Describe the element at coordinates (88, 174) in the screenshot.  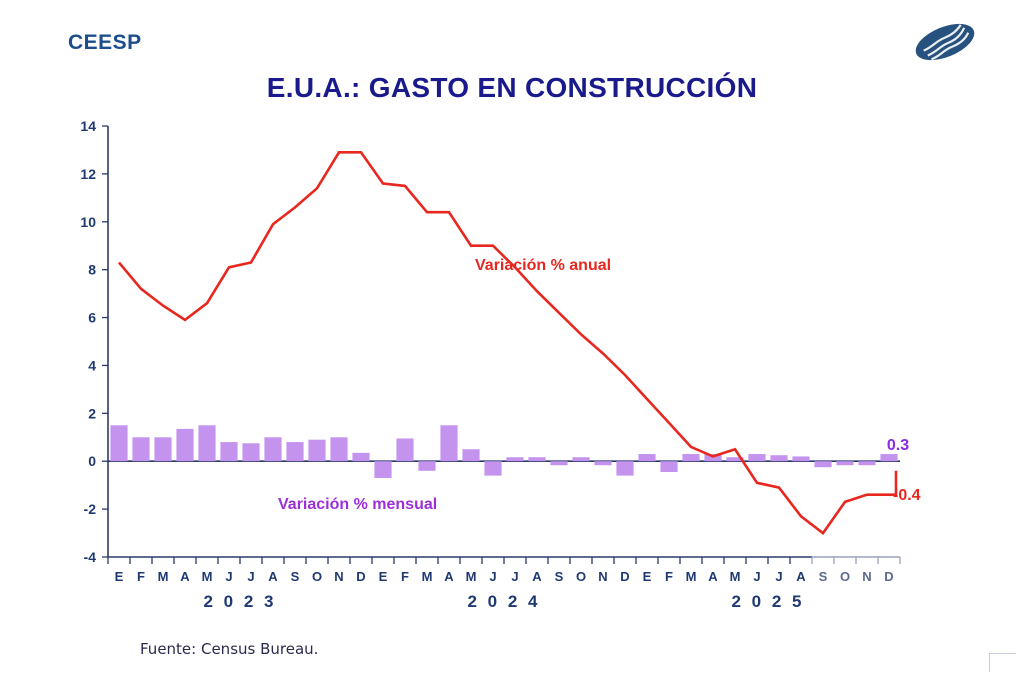
I see `y-tick-label: 12` at that location.